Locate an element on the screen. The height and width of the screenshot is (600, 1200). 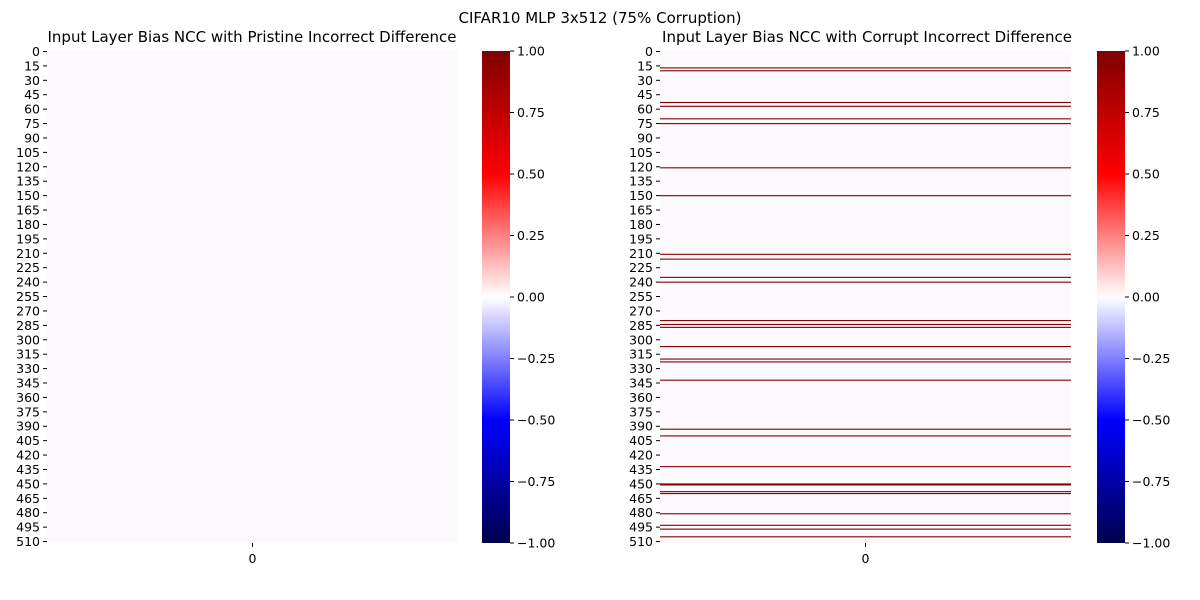
y-tick-label: 330 is located at coordinates (641, 368).